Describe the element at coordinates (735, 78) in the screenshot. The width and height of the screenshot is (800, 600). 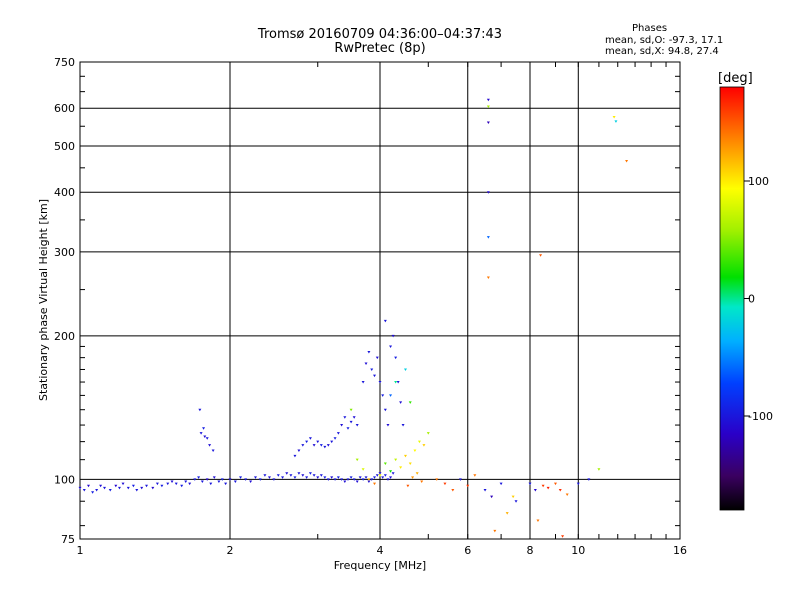
I see `colorbar-unit-label: [deg]` at that location.